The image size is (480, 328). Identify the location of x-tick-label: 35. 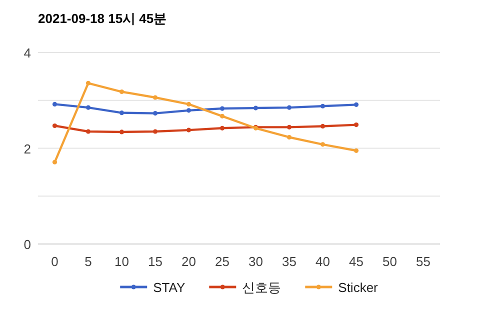
(289, 261).